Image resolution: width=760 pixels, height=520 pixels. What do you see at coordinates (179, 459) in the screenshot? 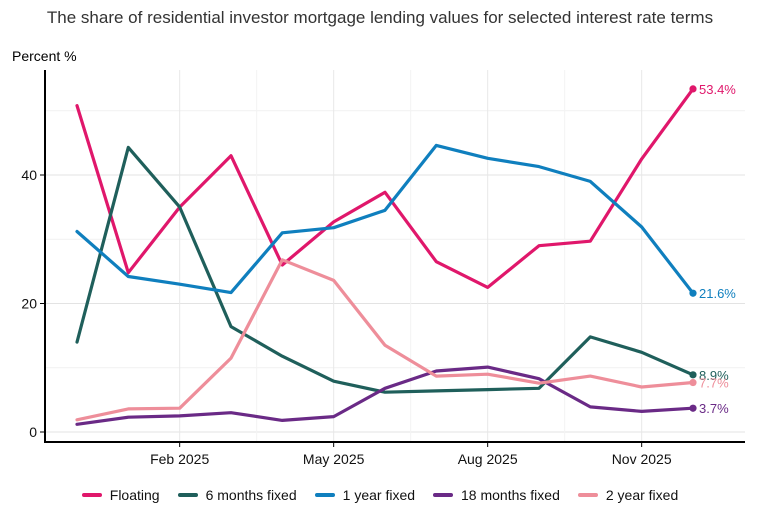
I see `x-tick-label: Feb 2025` at bounding box center [179, 459].